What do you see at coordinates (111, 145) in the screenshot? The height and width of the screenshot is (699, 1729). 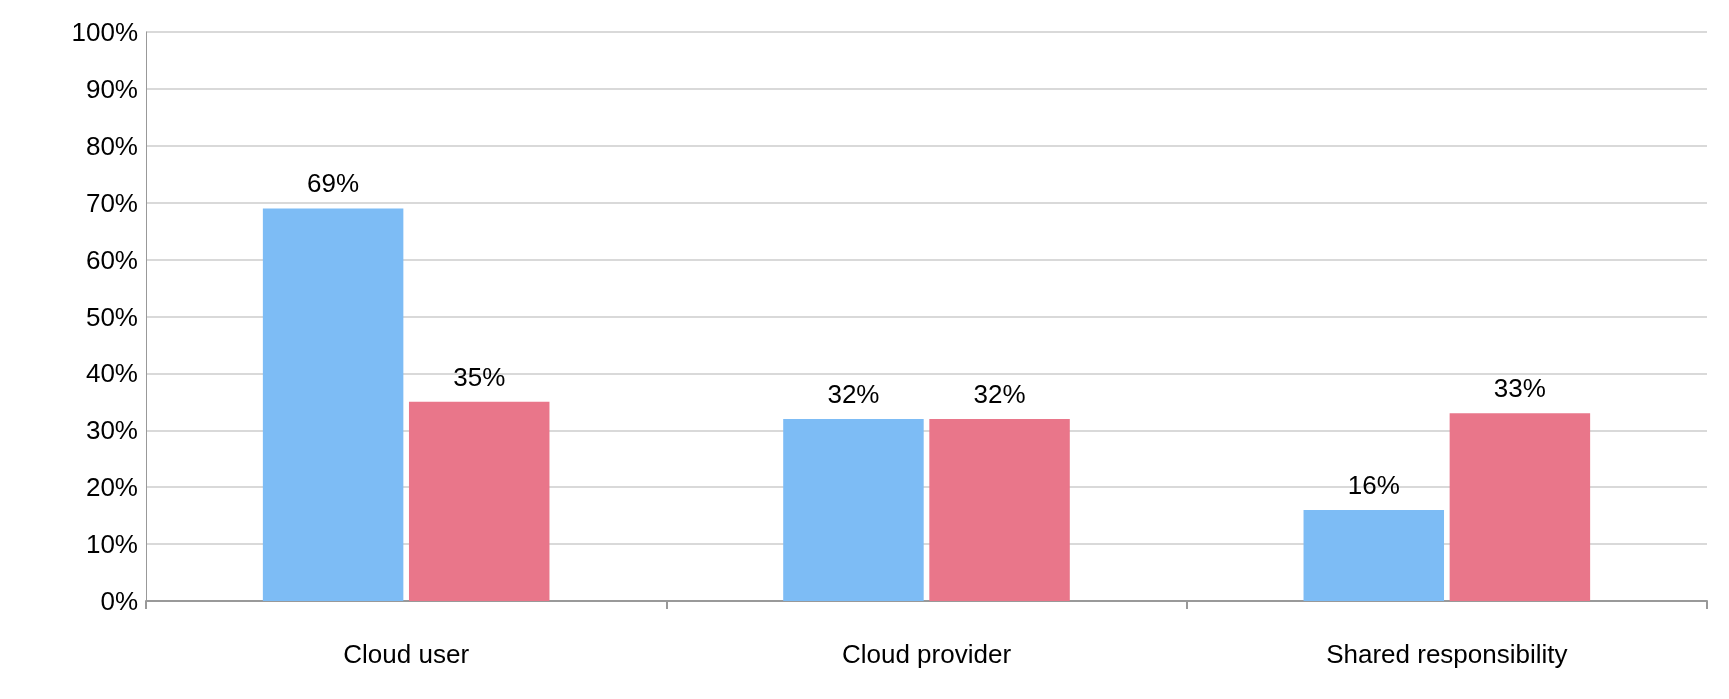 I see `y-tick-label: 80%` at bounding box center [111, 145].